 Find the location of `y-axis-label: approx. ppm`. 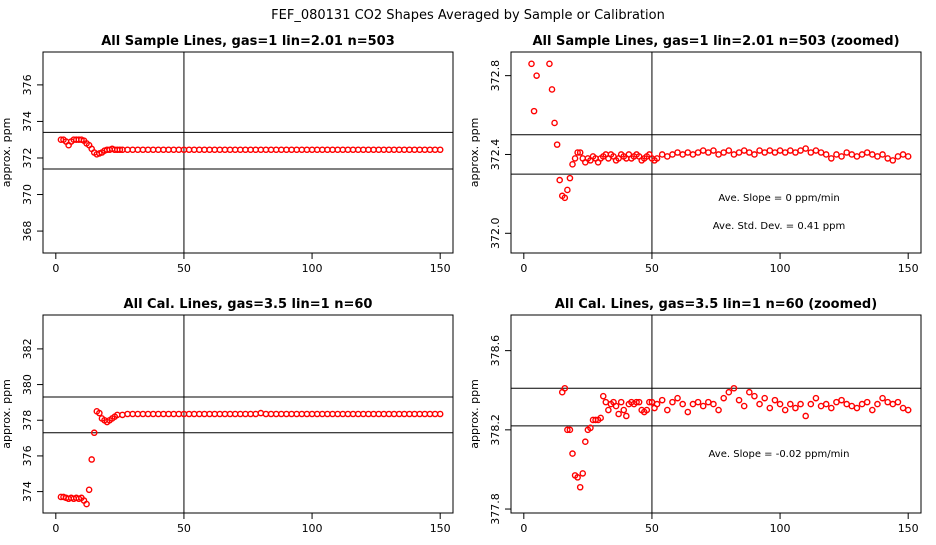

y-axis-label: approx. ppm is located at coordinates (6, 153).